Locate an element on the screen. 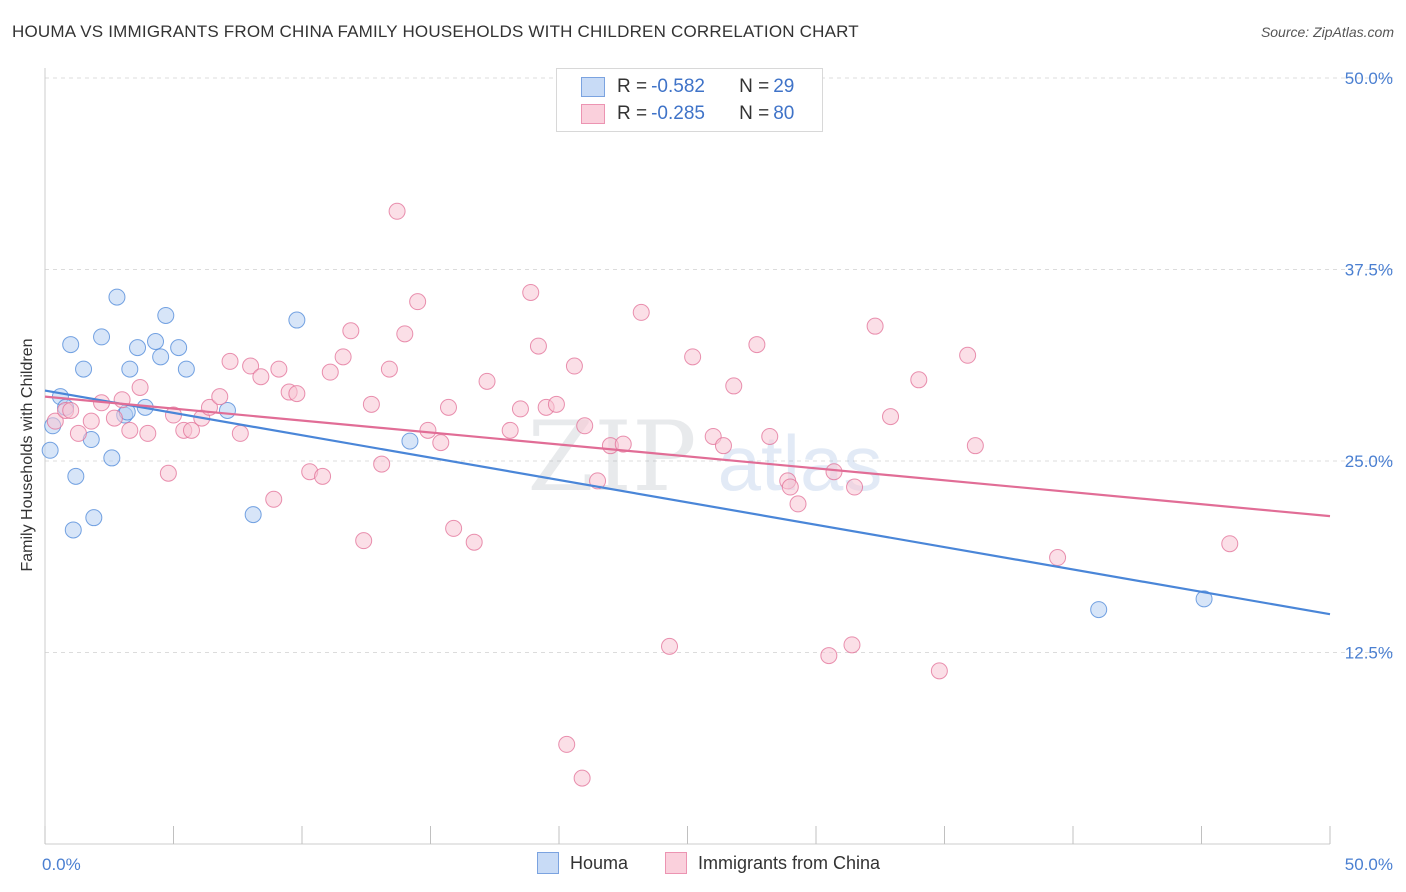 This screenshot has width=1406, height=892. series-legend-houma: Houma is located at coordinates (582, 863).